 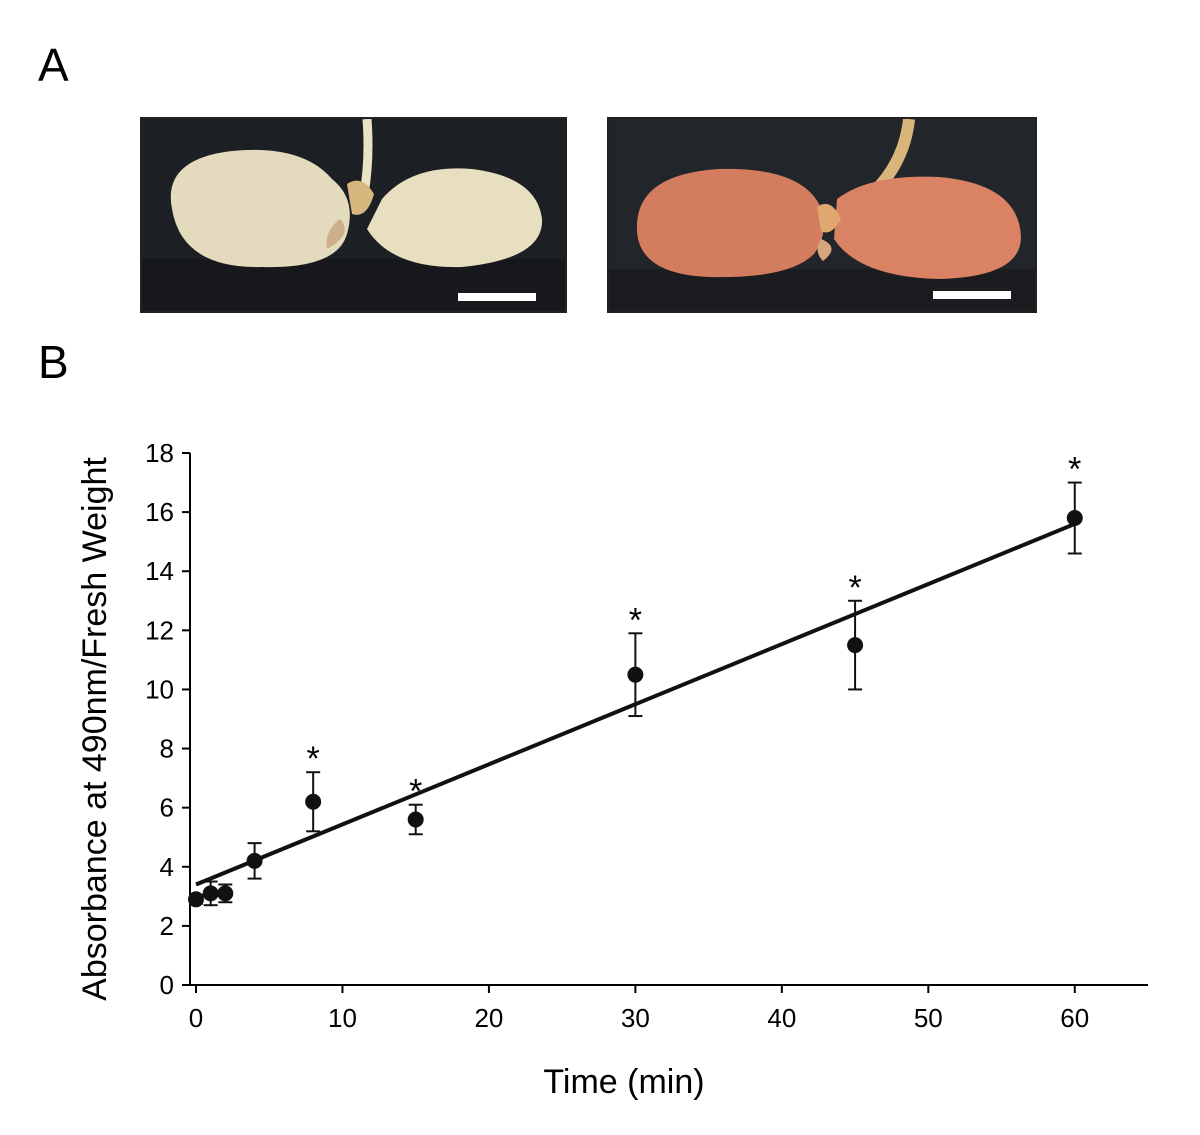 What do you see at coordinates (623, 1082) in the screenshot?
I see `x-axis-title: Time (min)` at bounding box center [623, 1082].